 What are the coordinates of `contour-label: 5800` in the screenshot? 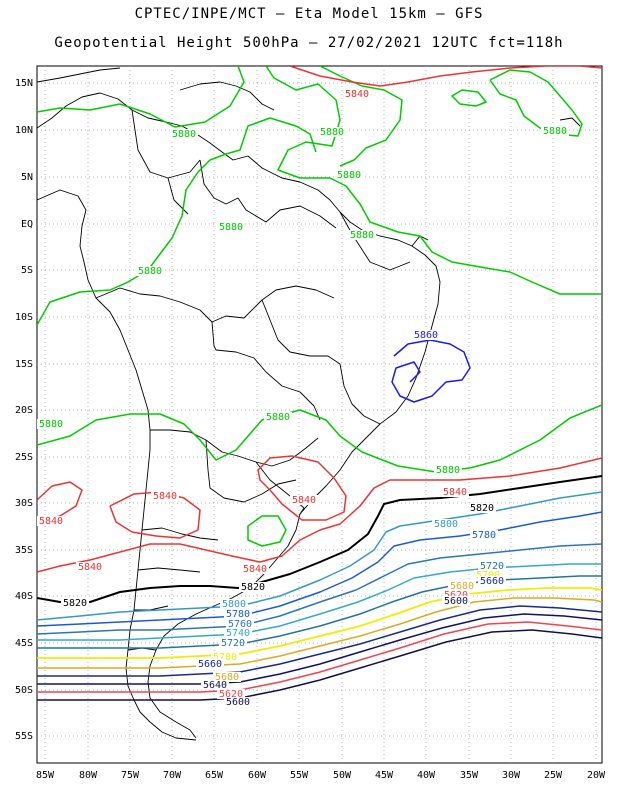 It's located at (446, 524).